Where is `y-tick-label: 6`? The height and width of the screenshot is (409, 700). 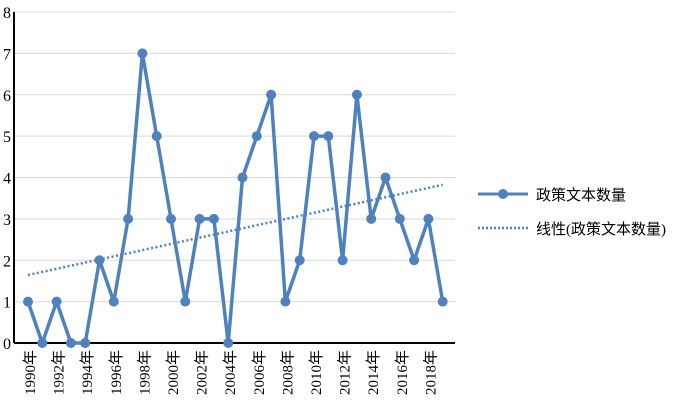 y-tick-label: 6 is located at coordinates (7, 96).